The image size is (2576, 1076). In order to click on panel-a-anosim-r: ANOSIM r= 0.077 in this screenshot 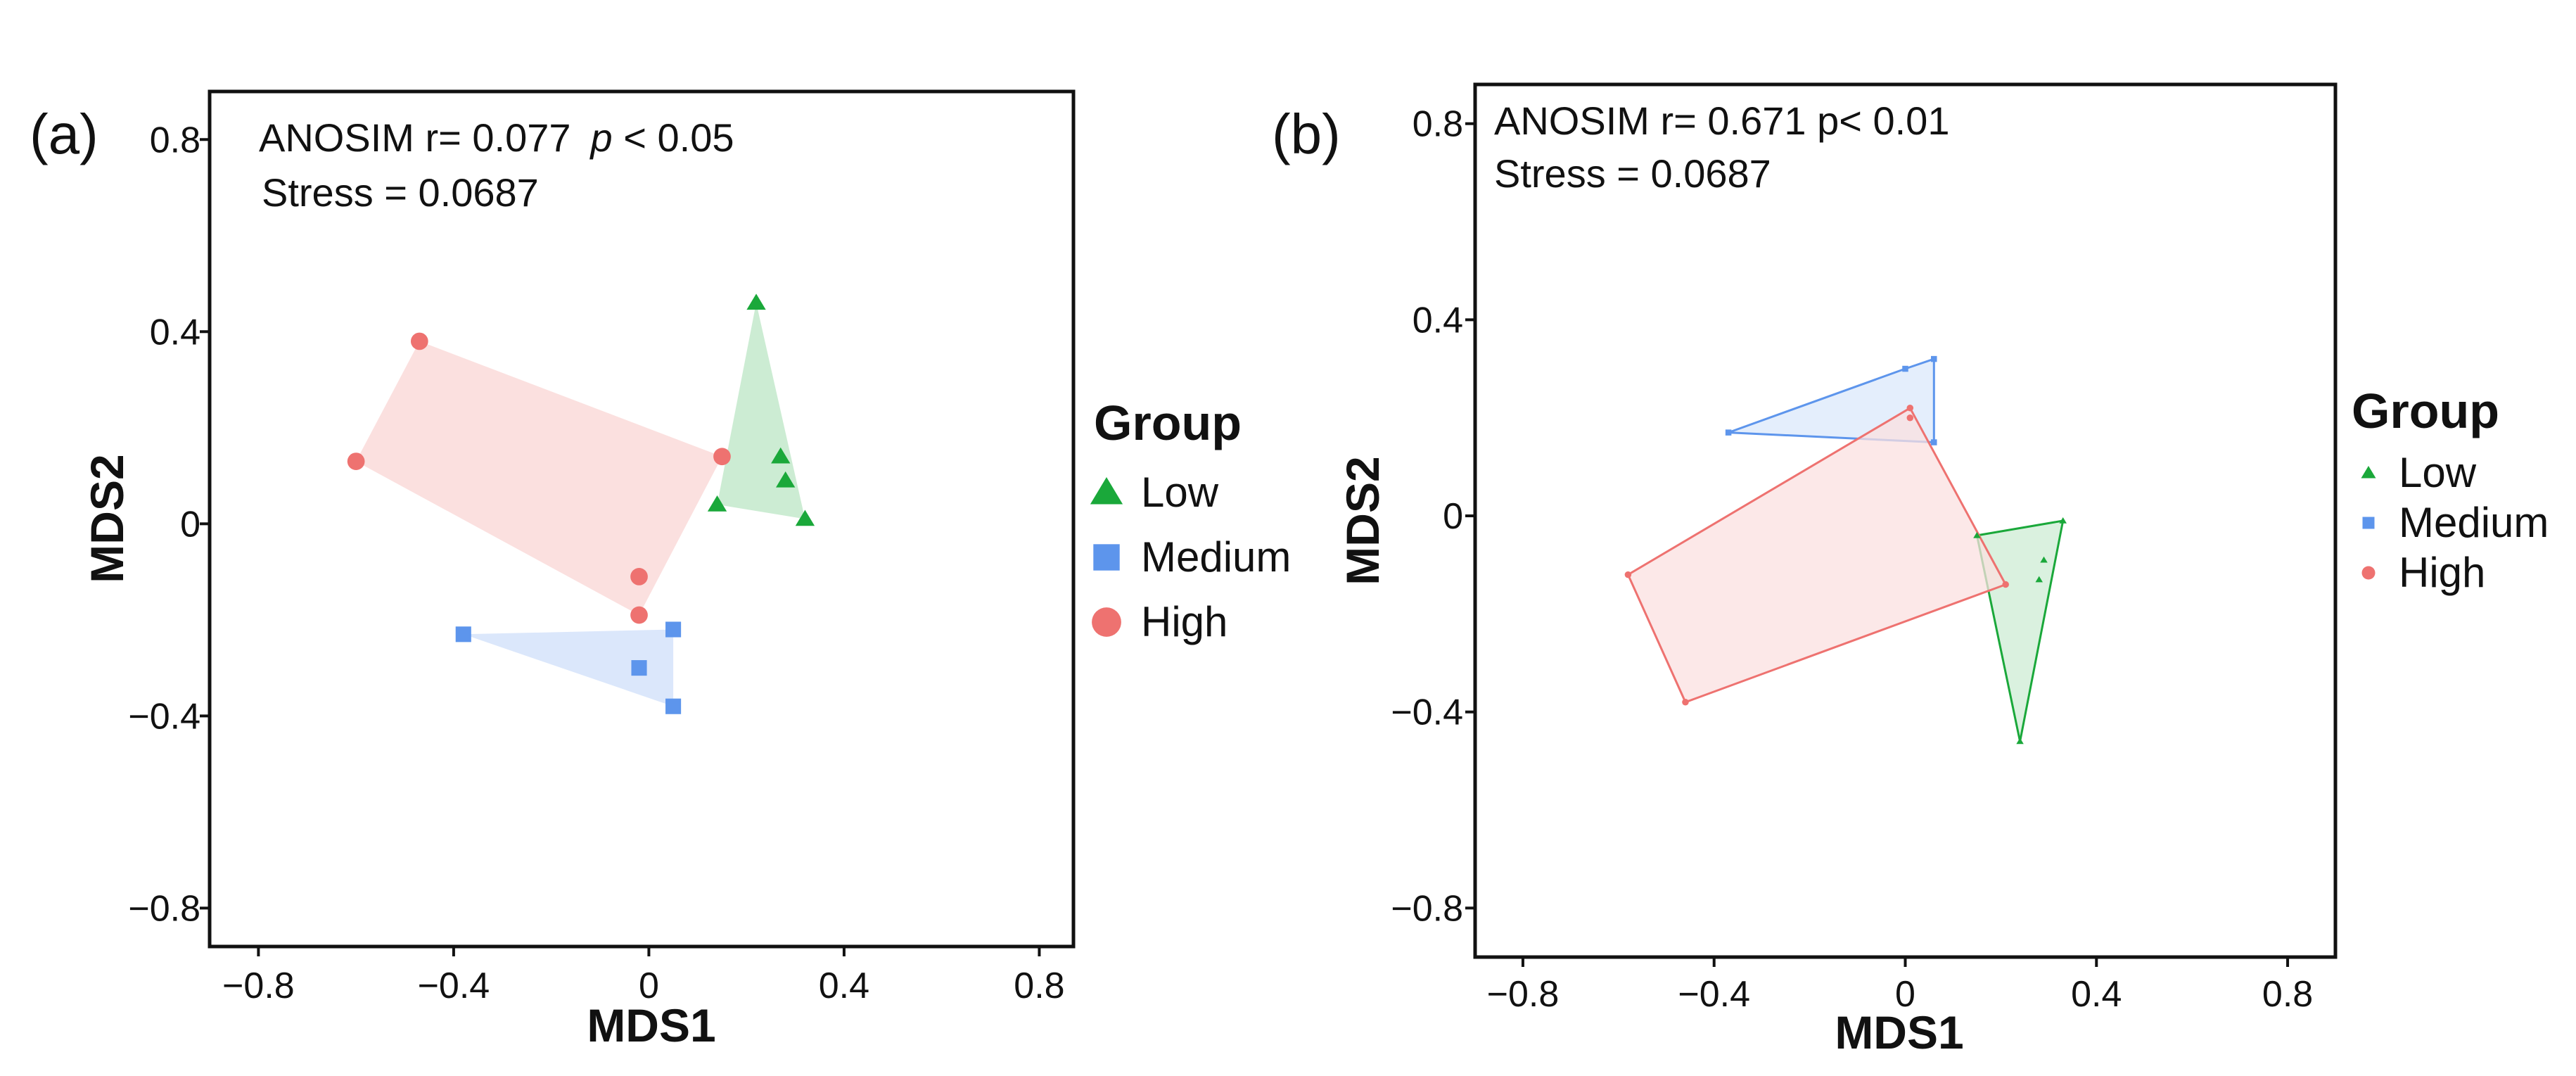, I will do `click(415, 137)`.